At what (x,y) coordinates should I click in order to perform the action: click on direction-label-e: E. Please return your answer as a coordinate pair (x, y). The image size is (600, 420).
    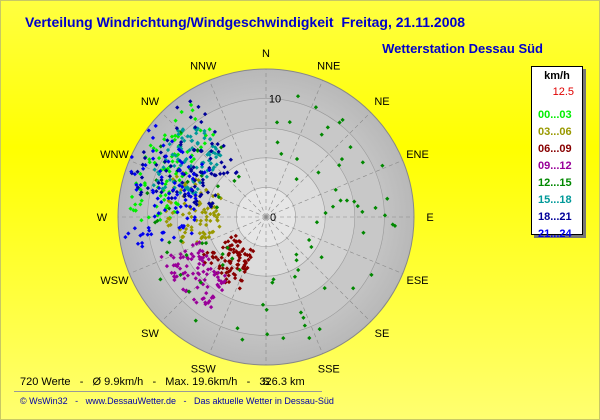
    Looking at the image, I should click on (429, 218).